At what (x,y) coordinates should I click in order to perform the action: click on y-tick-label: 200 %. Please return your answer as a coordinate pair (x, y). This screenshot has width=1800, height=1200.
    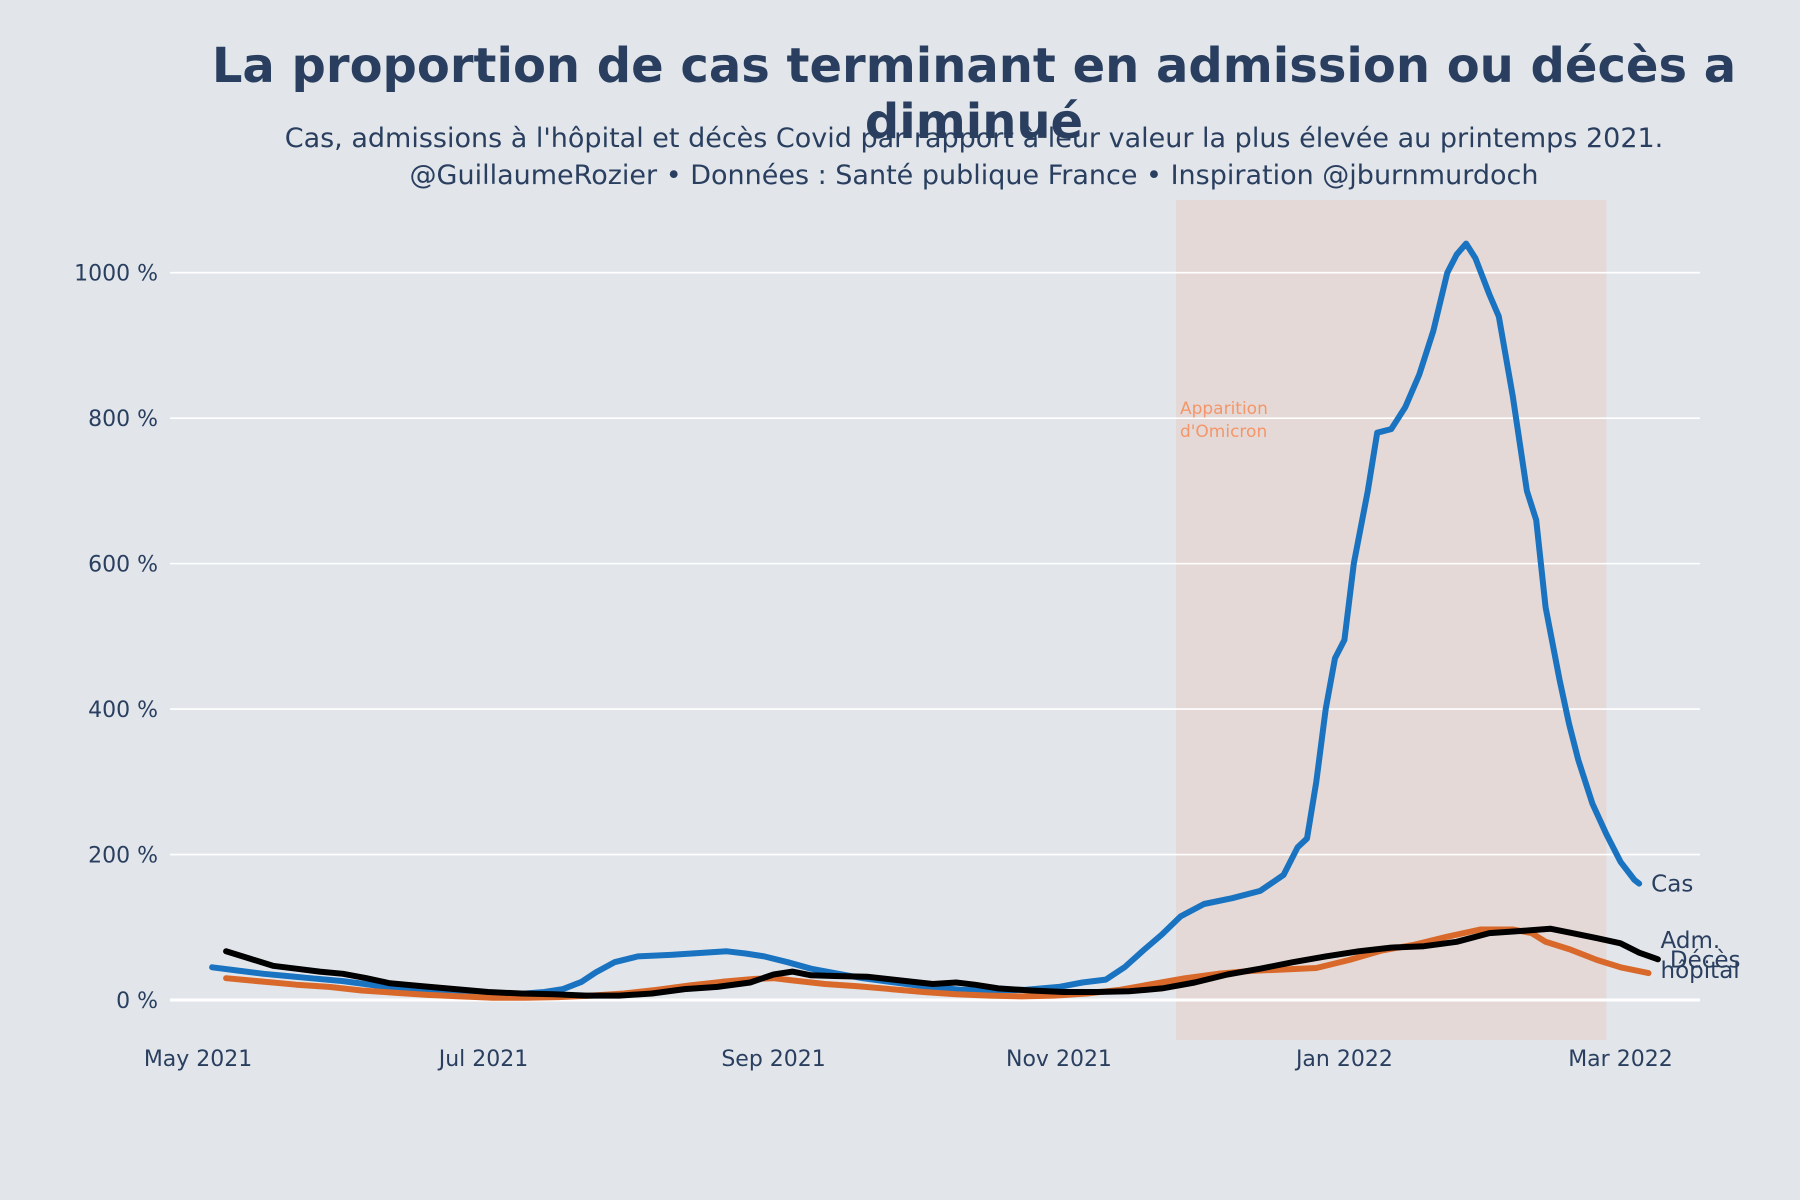
    Looking at the image, I should click on (123, 856).